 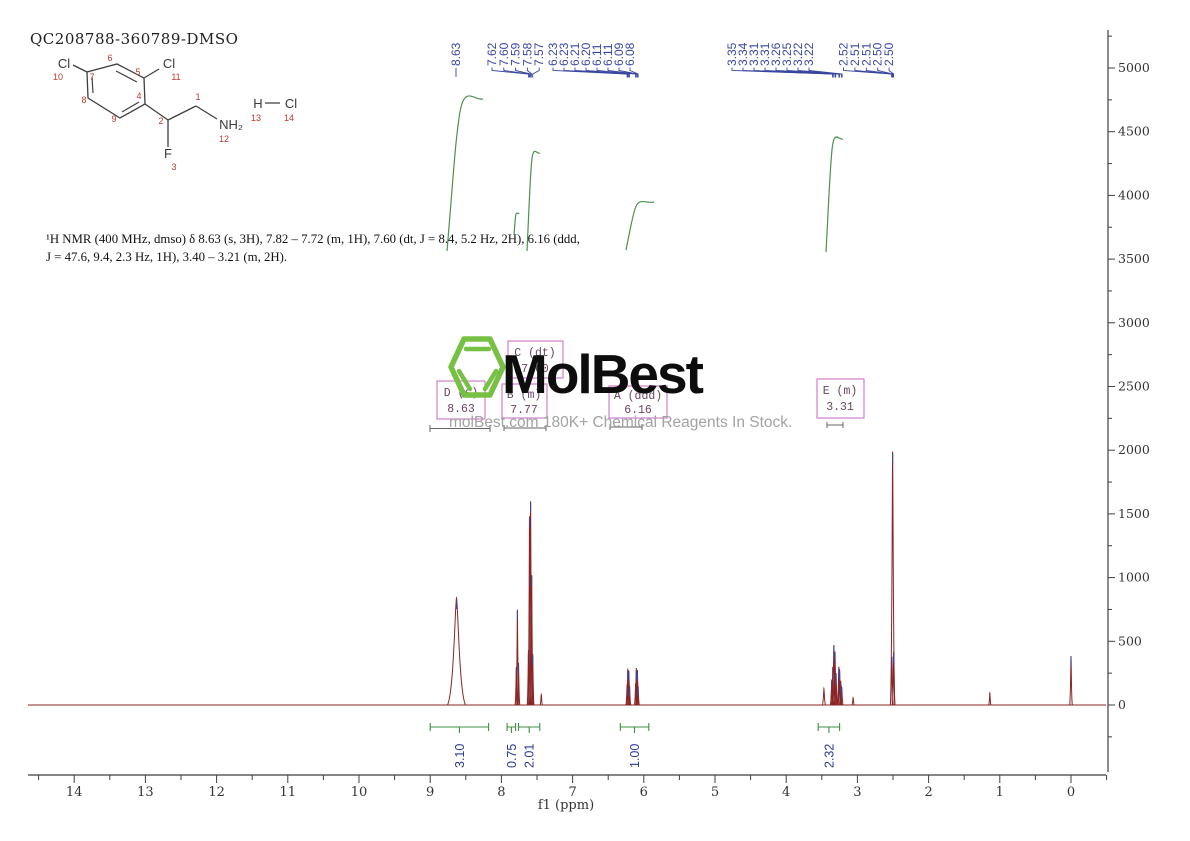 What do you see at coordinates (460, 428) in the screenshot?
I see `range-bracket-D` at bounding box center [460, 428].